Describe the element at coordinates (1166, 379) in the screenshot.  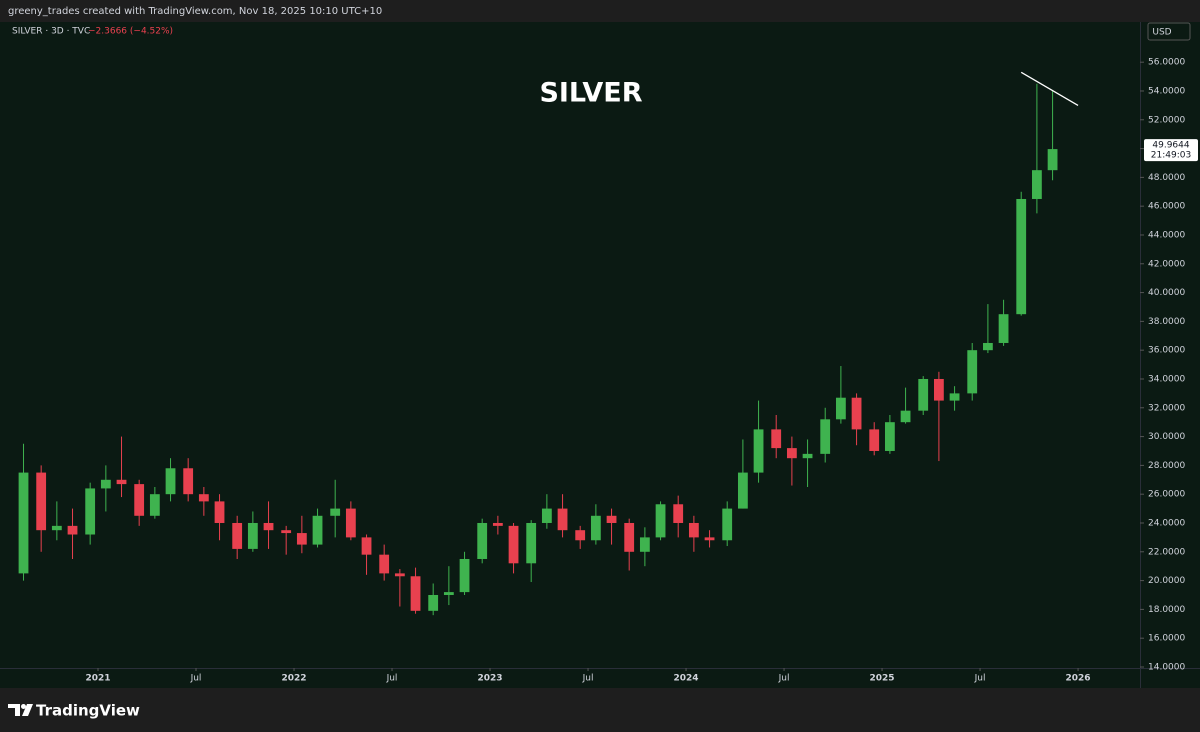
I see `y-tick-label: 34.0000` at that location.